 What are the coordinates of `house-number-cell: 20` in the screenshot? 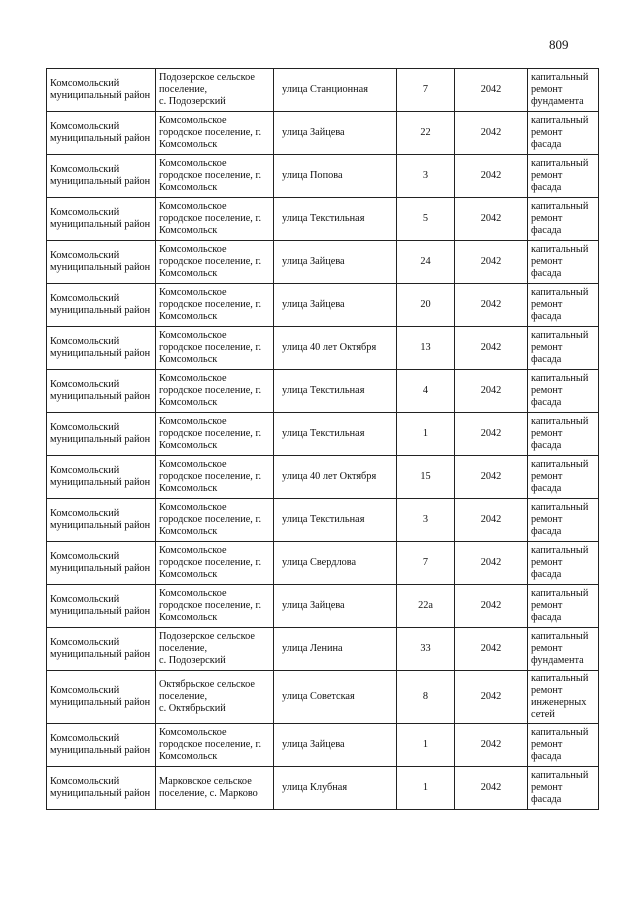 It's located at (425, 305).